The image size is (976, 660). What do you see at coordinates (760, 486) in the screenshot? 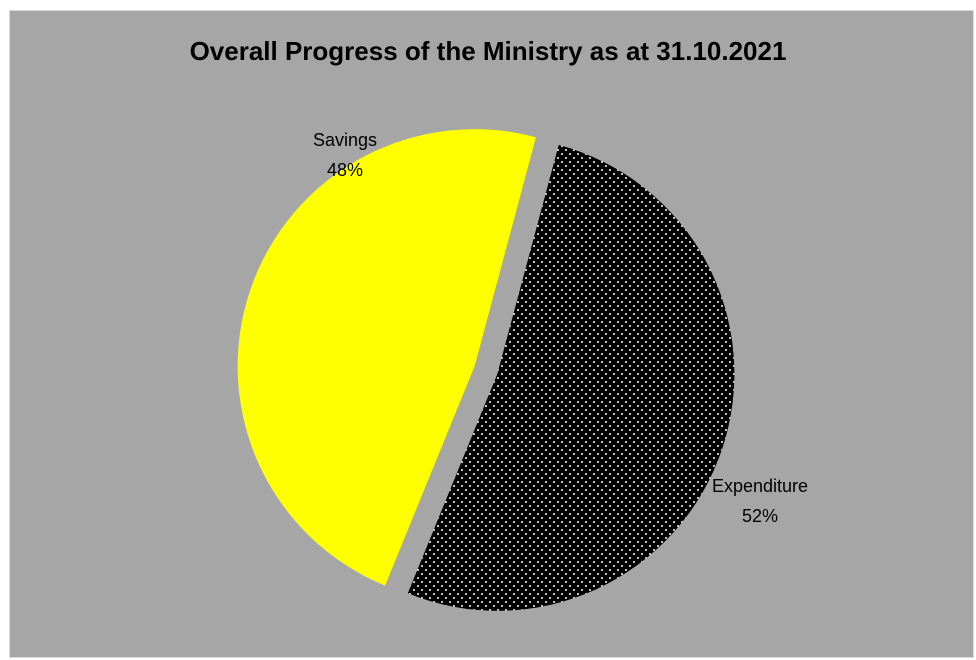
I see `data-label-name: Expenditure` at bounding box center [760, 486].